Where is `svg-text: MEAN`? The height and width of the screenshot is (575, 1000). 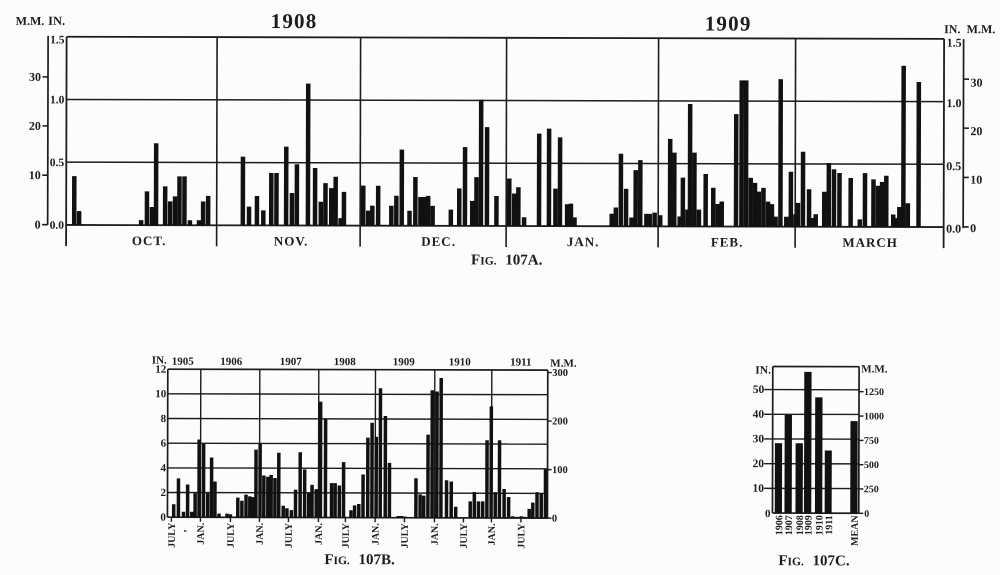
svg-text: MEAN is located at coordinates (855, 530).